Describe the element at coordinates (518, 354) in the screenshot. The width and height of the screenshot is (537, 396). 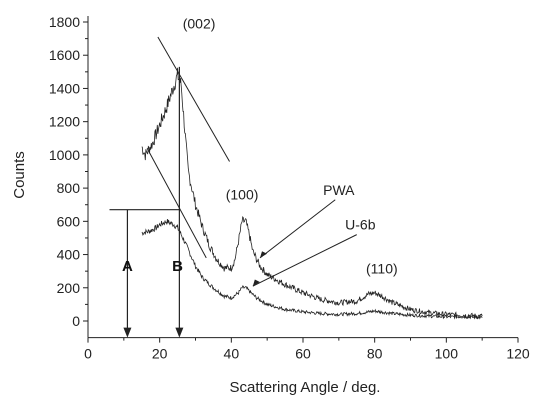
I see `x-tick-label: 120` at that location.